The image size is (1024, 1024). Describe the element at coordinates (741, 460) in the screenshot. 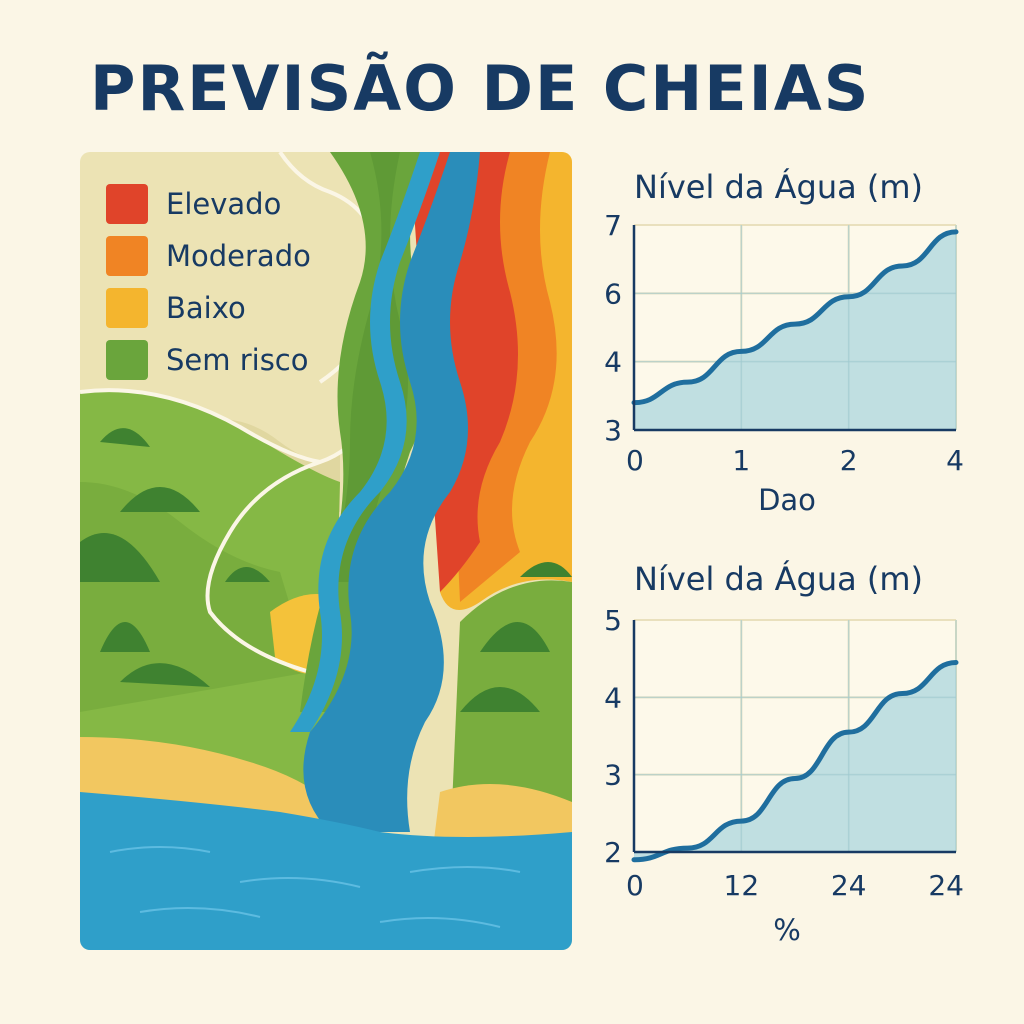

I see `x-tick-label: 1` at that location.